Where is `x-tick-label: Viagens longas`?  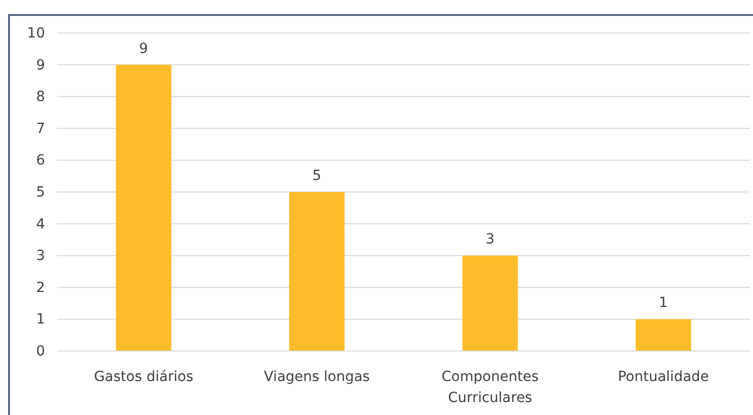 x-tick-label: Viagens longas is located at coordinates (317, 377).